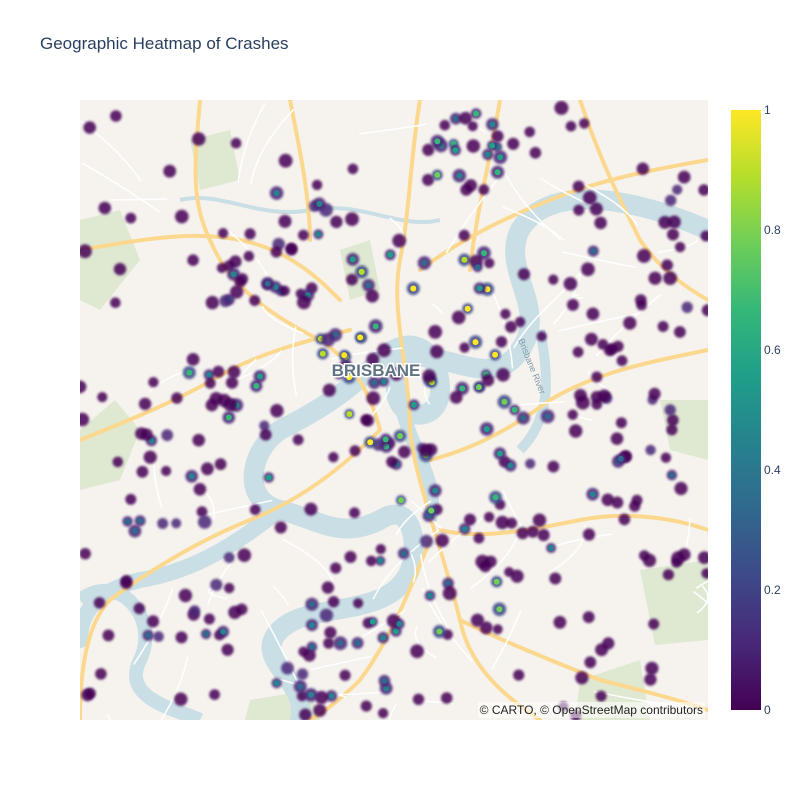  I want to click on colorbar-tick-label: 1, so click(767, 110).